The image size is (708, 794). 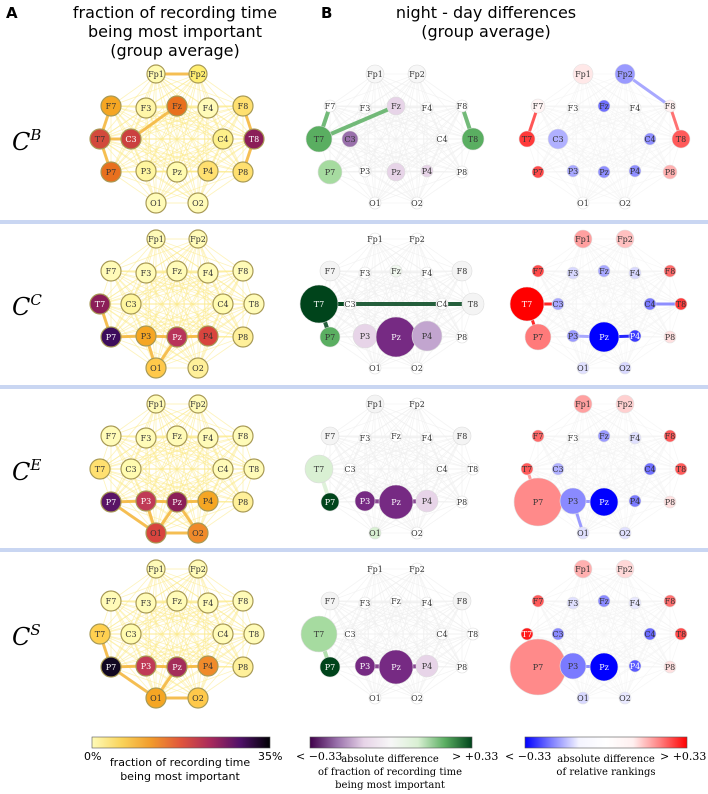 What do you see at coordinates (486, 12) in the screenshot?
I see `panel-b-title-line1: night - day differences` at bounding box center [486, 12].